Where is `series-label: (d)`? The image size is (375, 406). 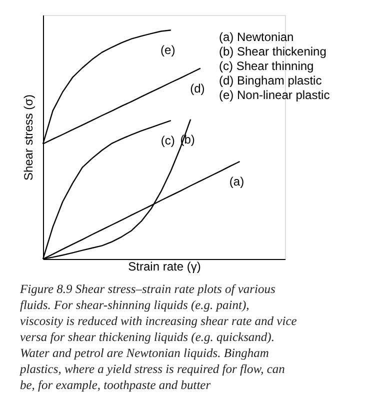 series-label: (d) is located at coordinates (197, 88).